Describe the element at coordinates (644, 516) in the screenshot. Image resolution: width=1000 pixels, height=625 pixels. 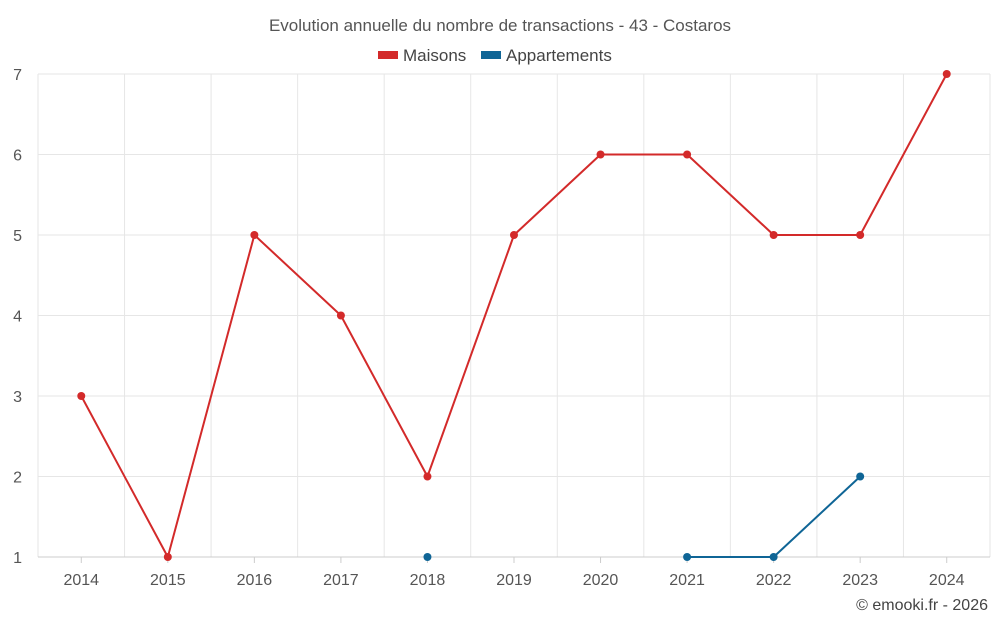
I see `series-appartements` at that location.